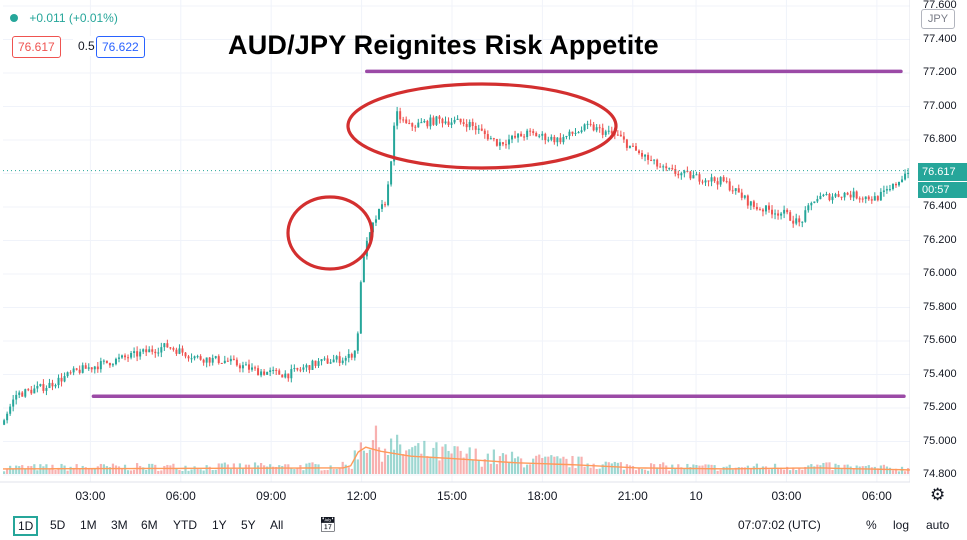 The image size is (967, 540). Describe the element at coordinates (328, 524) in the screenshot. I see `date-range-icon: 📅︎` at that location.